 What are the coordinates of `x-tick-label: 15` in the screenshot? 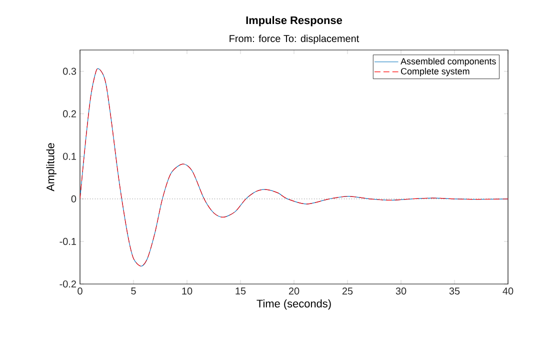 It's located at (241, 291).